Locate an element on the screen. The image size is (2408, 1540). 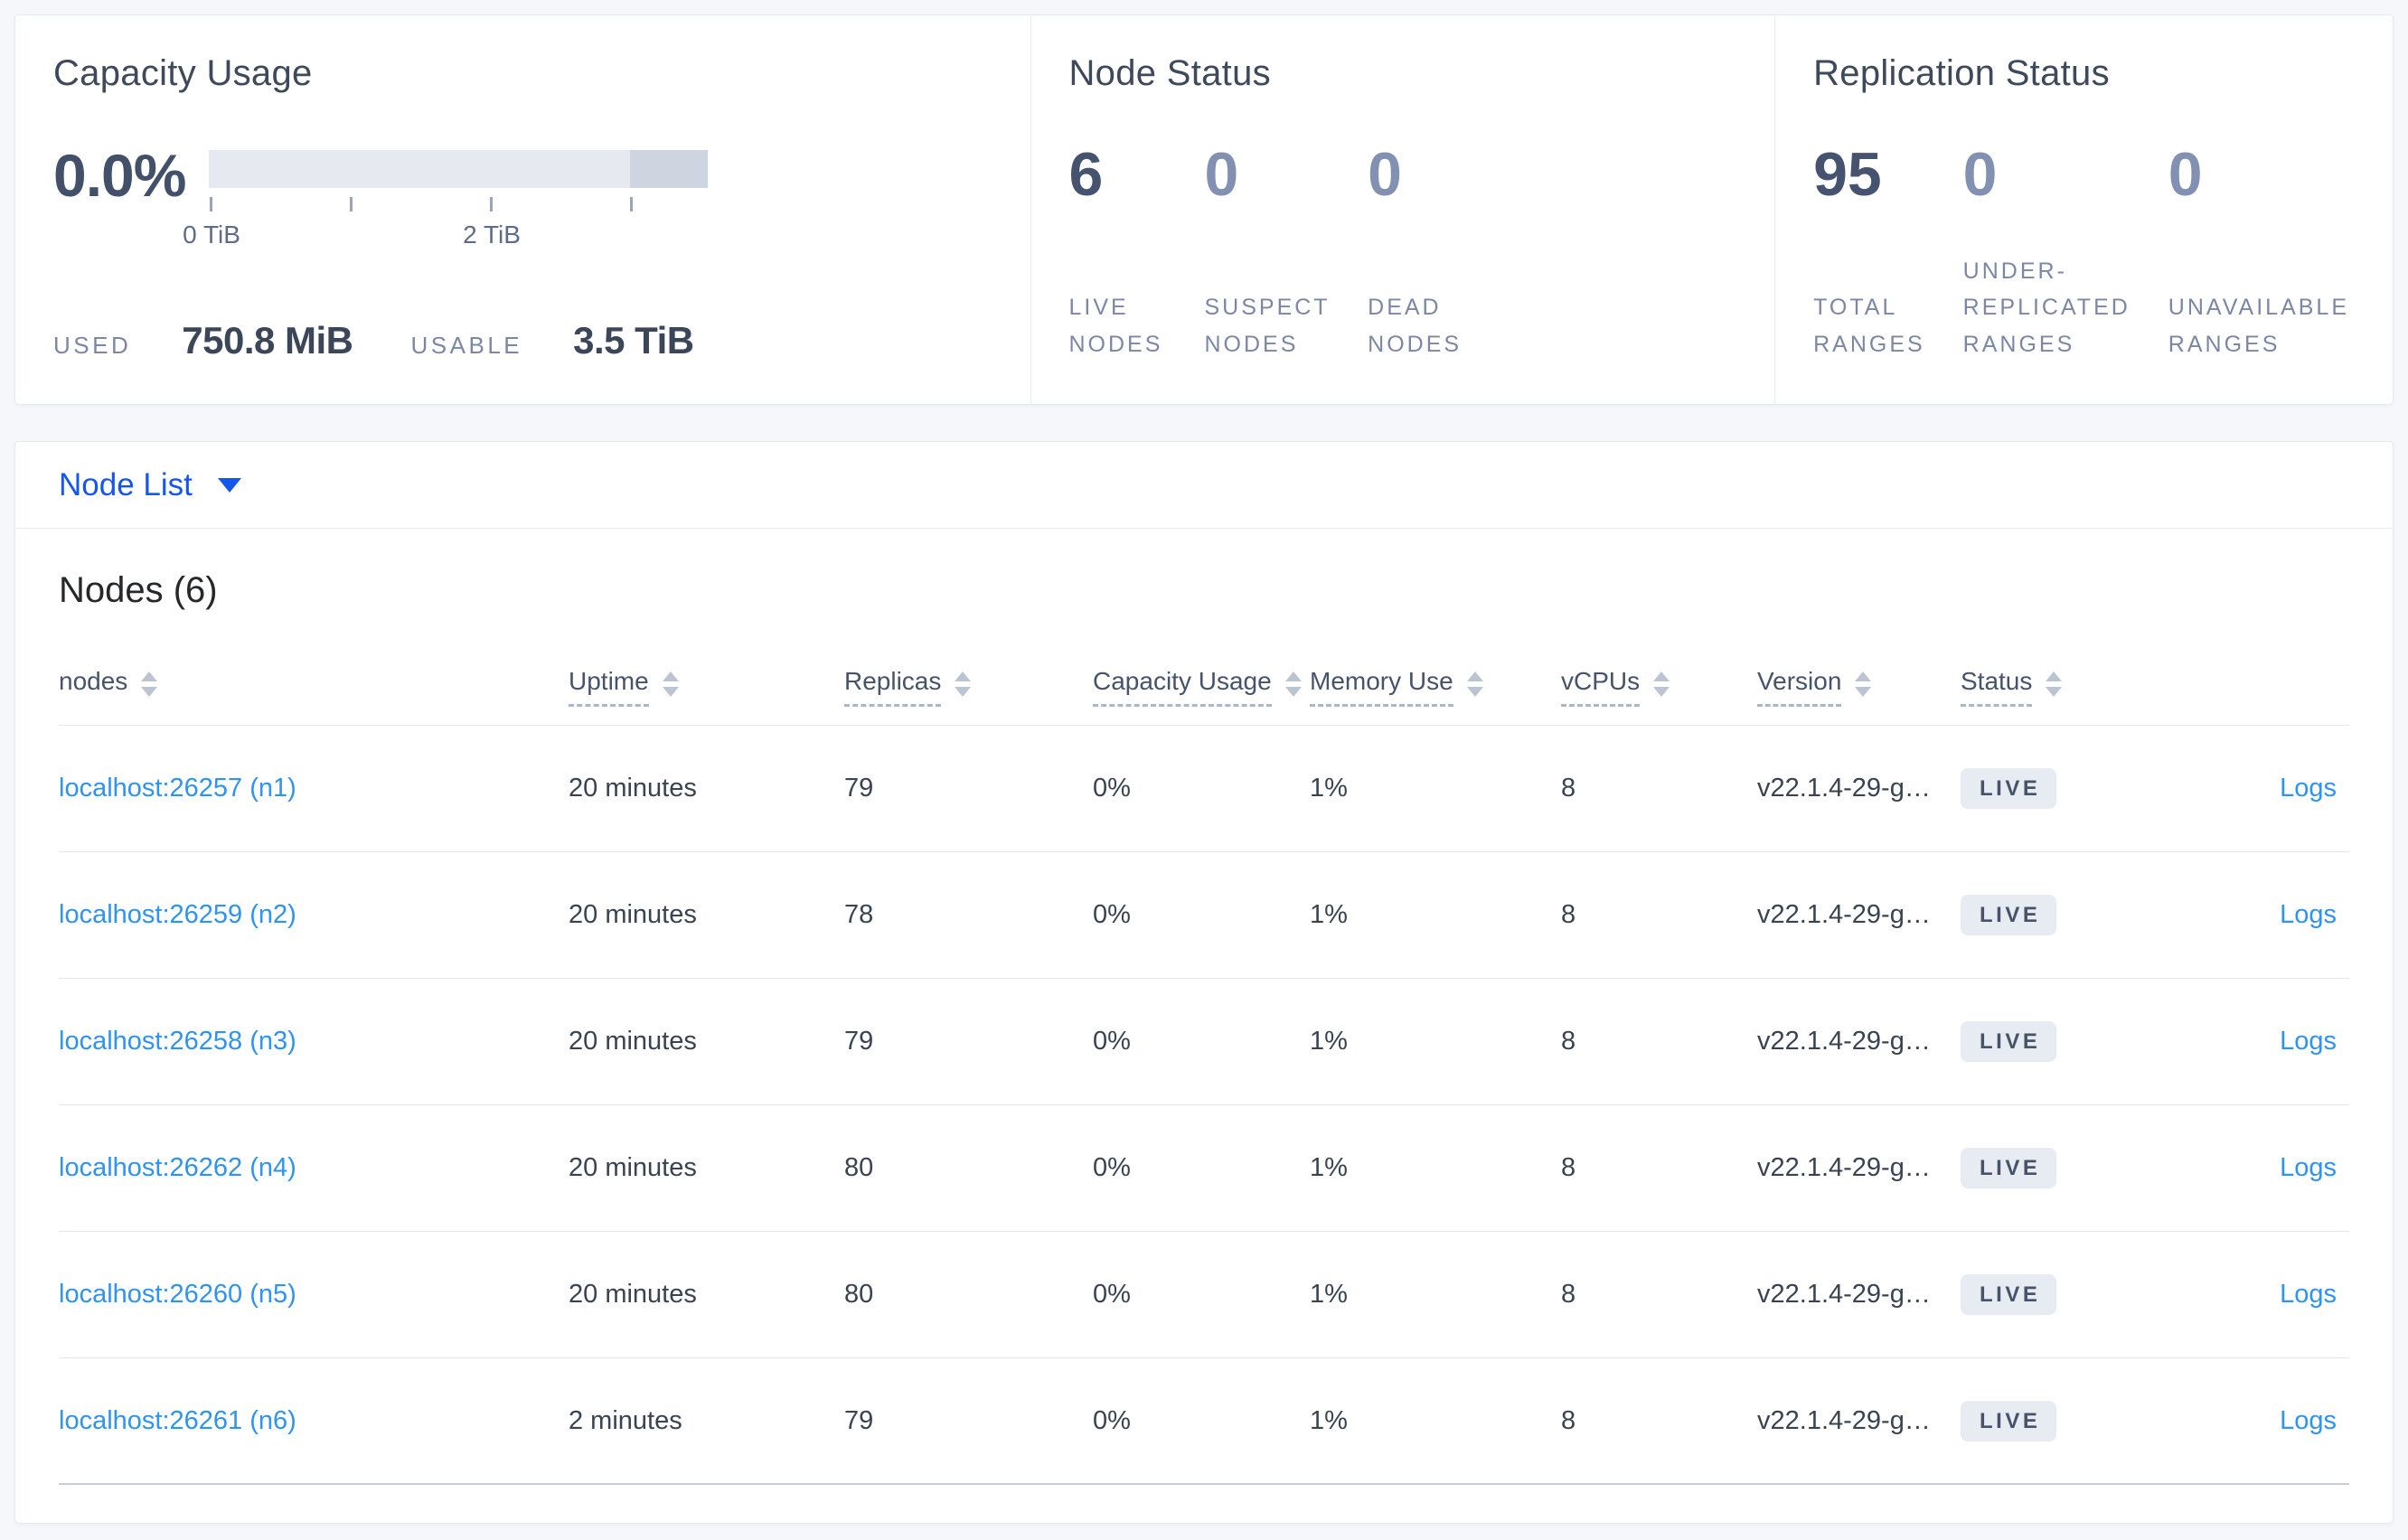
node-link: localhost:26262 (n4) is located at coordinates (177, 1167).